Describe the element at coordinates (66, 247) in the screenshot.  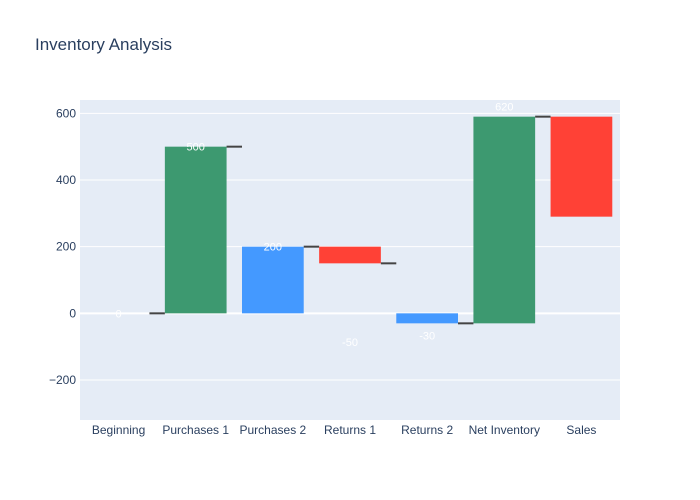
I see `y-tick-label: 200` at that location.